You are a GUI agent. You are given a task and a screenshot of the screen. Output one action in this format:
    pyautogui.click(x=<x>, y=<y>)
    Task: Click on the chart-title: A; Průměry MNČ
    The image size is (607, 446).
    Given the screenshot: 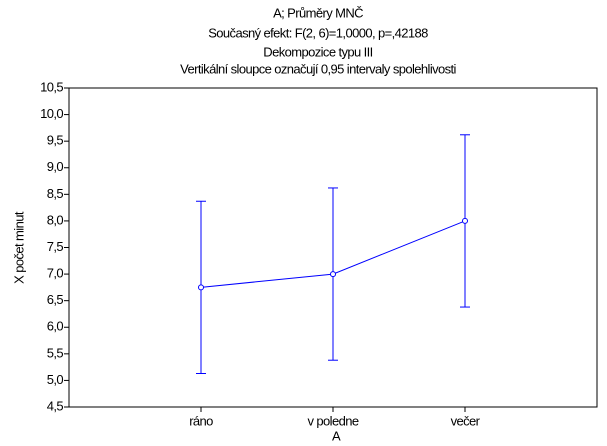 What is the action you would take?
    pyautogui.click(x=318, y=12)
    